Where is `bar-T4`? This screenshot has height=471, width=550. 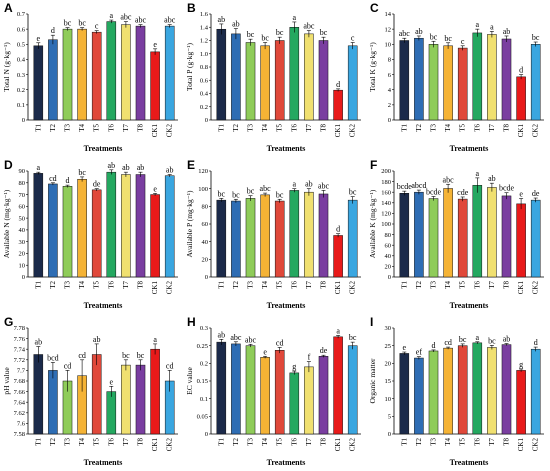 bar-T4 is located at coordinates (265, 236).